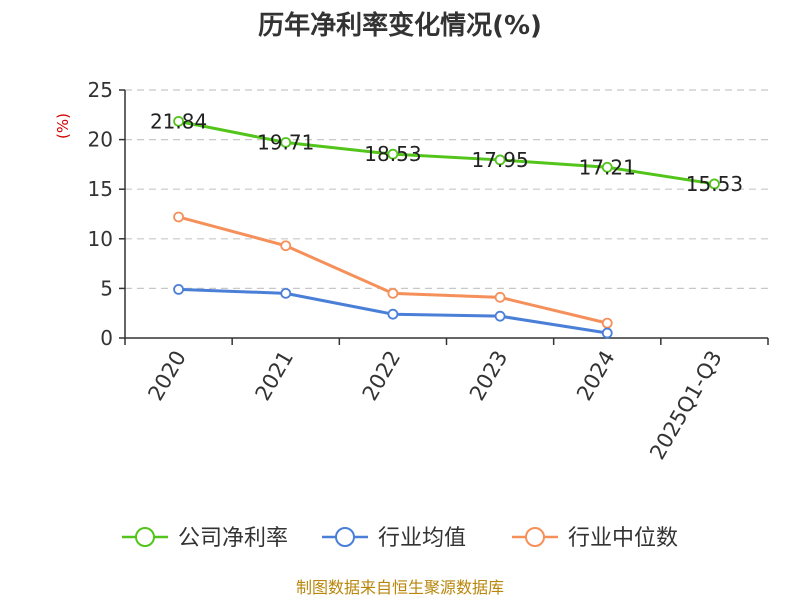 The image size is (800, 600). What do you see at coordinates (434, 405) in the screenshot?
I see `x-tick-labels: 2020 2021 2022 2023 2024 2025Q1-Q3` at bounding box center [434, 405].